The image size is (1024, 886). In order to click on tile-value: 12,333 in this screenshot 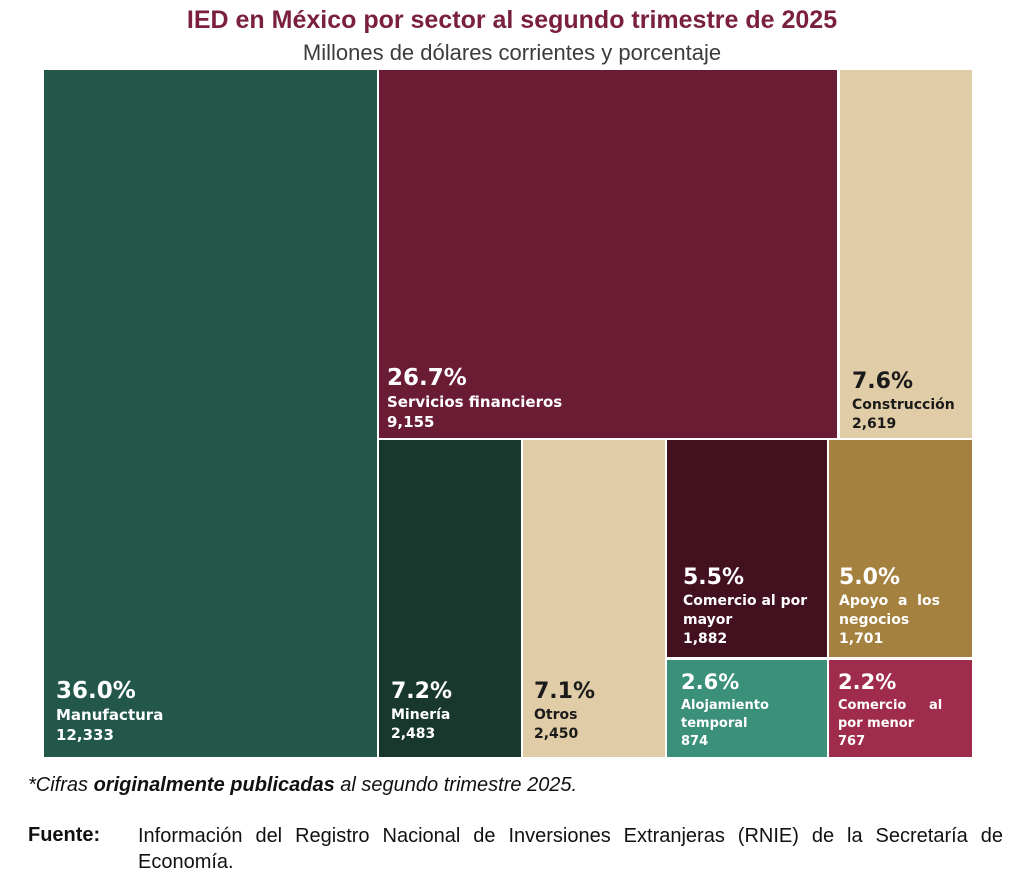, I will do `click(85, 735)`.